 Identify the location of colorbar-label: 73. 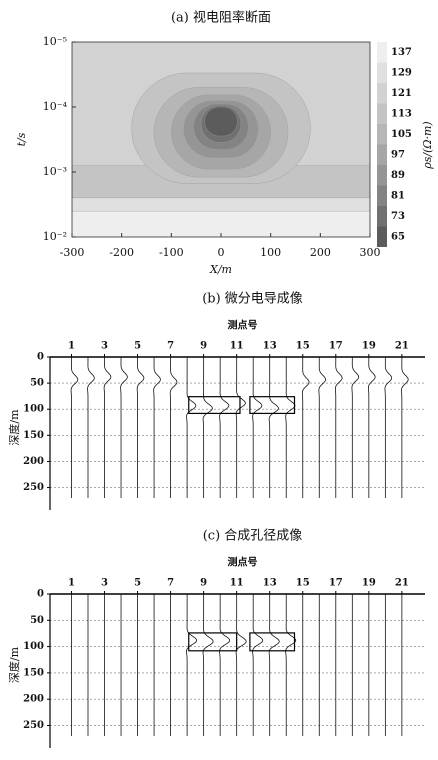
(398, 216).